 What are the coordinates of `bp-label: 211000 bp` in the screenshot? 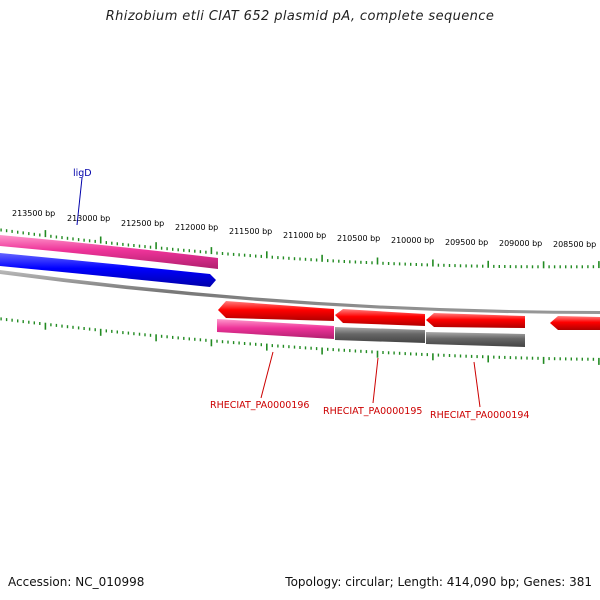 It's located at (304, 235).